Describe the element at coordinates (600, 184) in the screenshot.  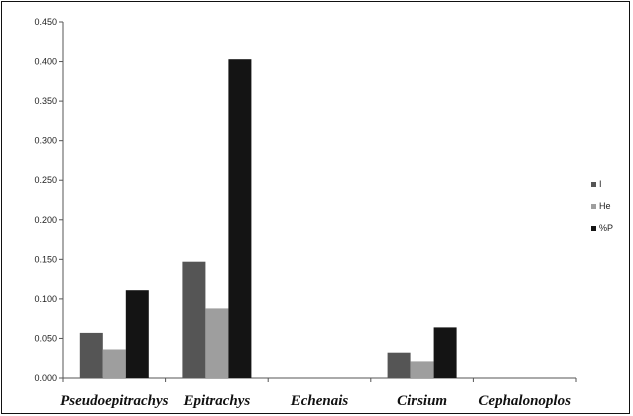
I see `legend-label: I` at that location.